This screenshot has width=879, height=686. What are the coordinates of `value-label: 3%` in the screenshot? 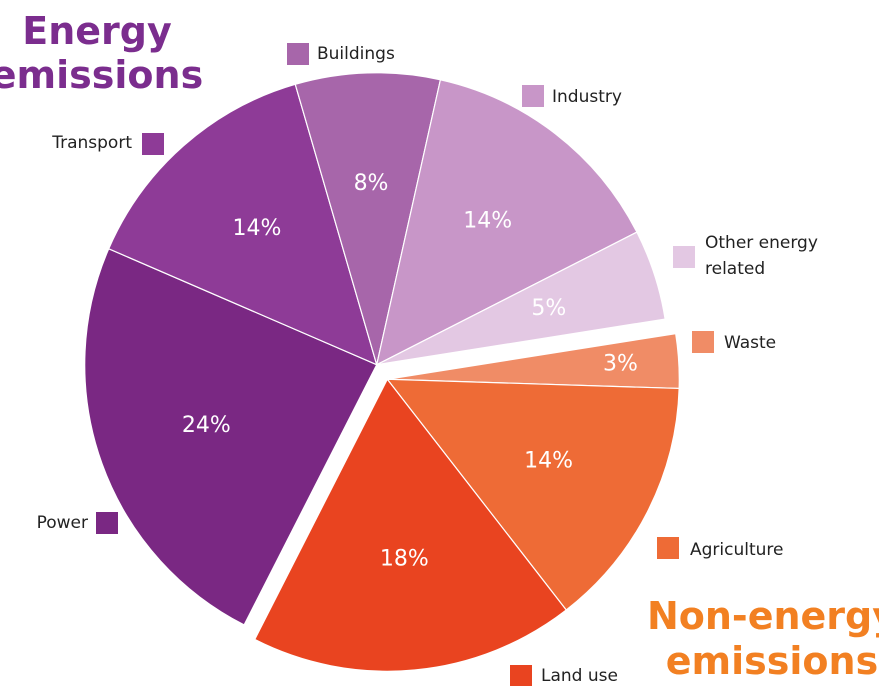 It's located at (620, 364).